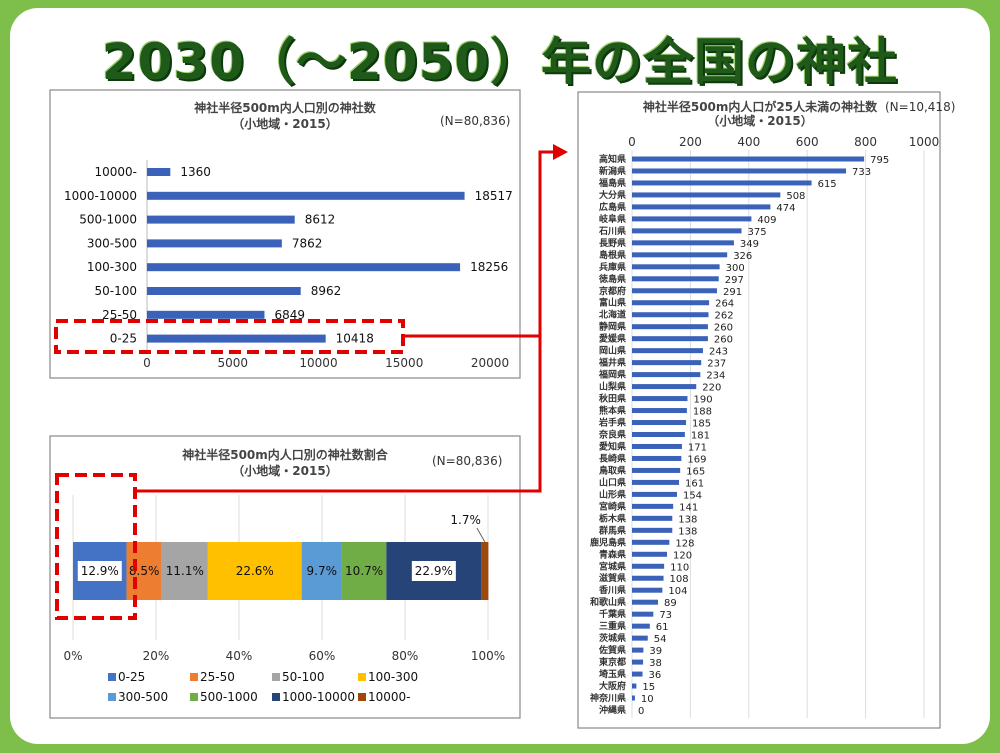 This screenshot has height=753, width=1000. What do you see at coordinates (641, 711) in the screenshot?
I see `data-label: 0` at bounding box center [641, 711].